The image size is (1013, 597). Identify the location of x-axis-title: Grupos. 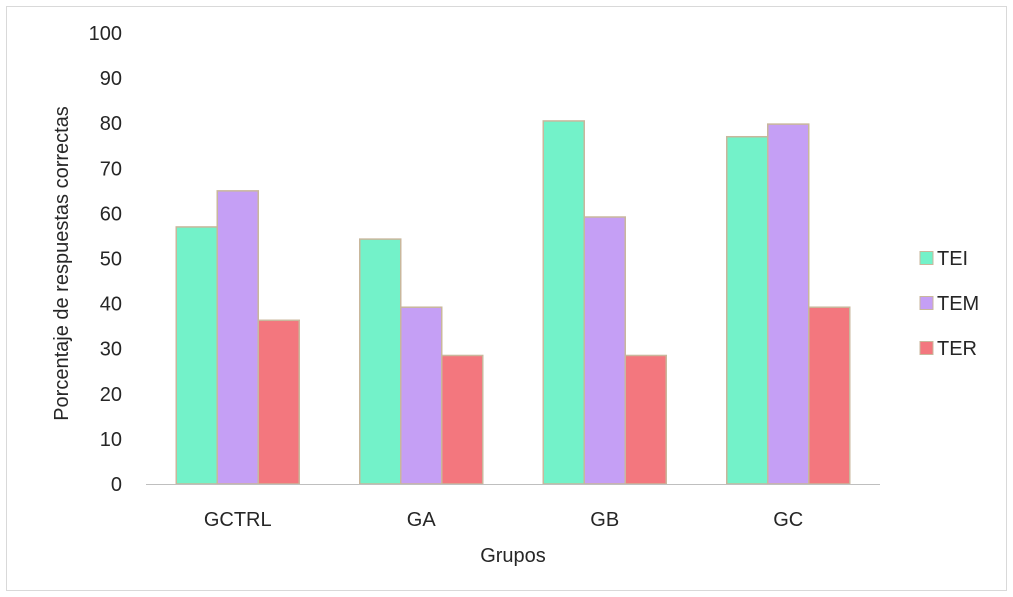
(513, 556).